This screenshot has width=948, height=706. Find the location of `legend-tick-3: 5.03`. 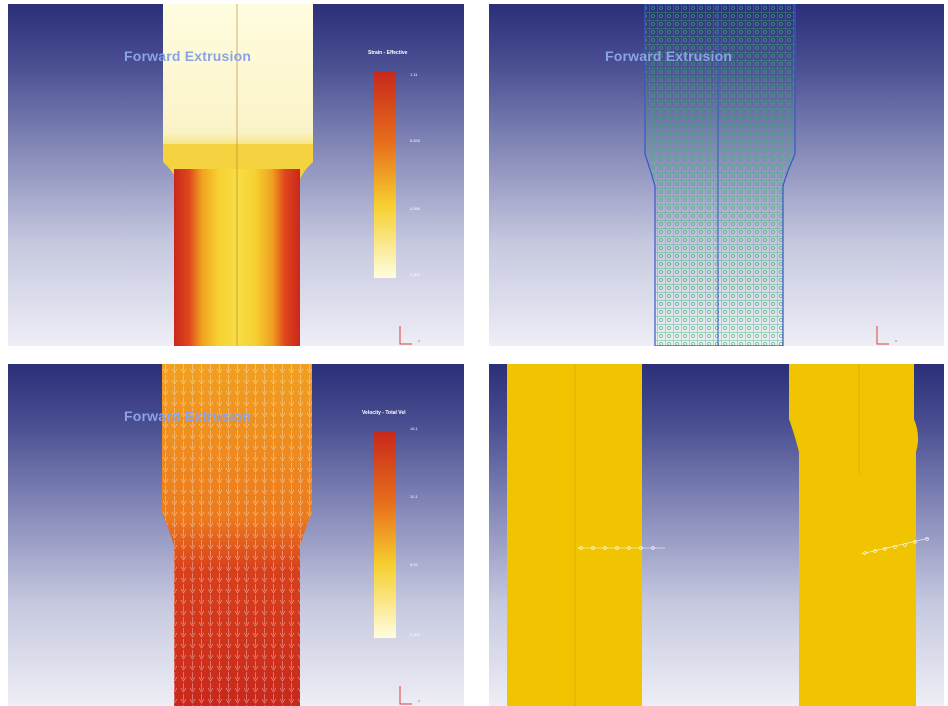

legend-tick-3: 5.03 is located at coordinates (414, 564).